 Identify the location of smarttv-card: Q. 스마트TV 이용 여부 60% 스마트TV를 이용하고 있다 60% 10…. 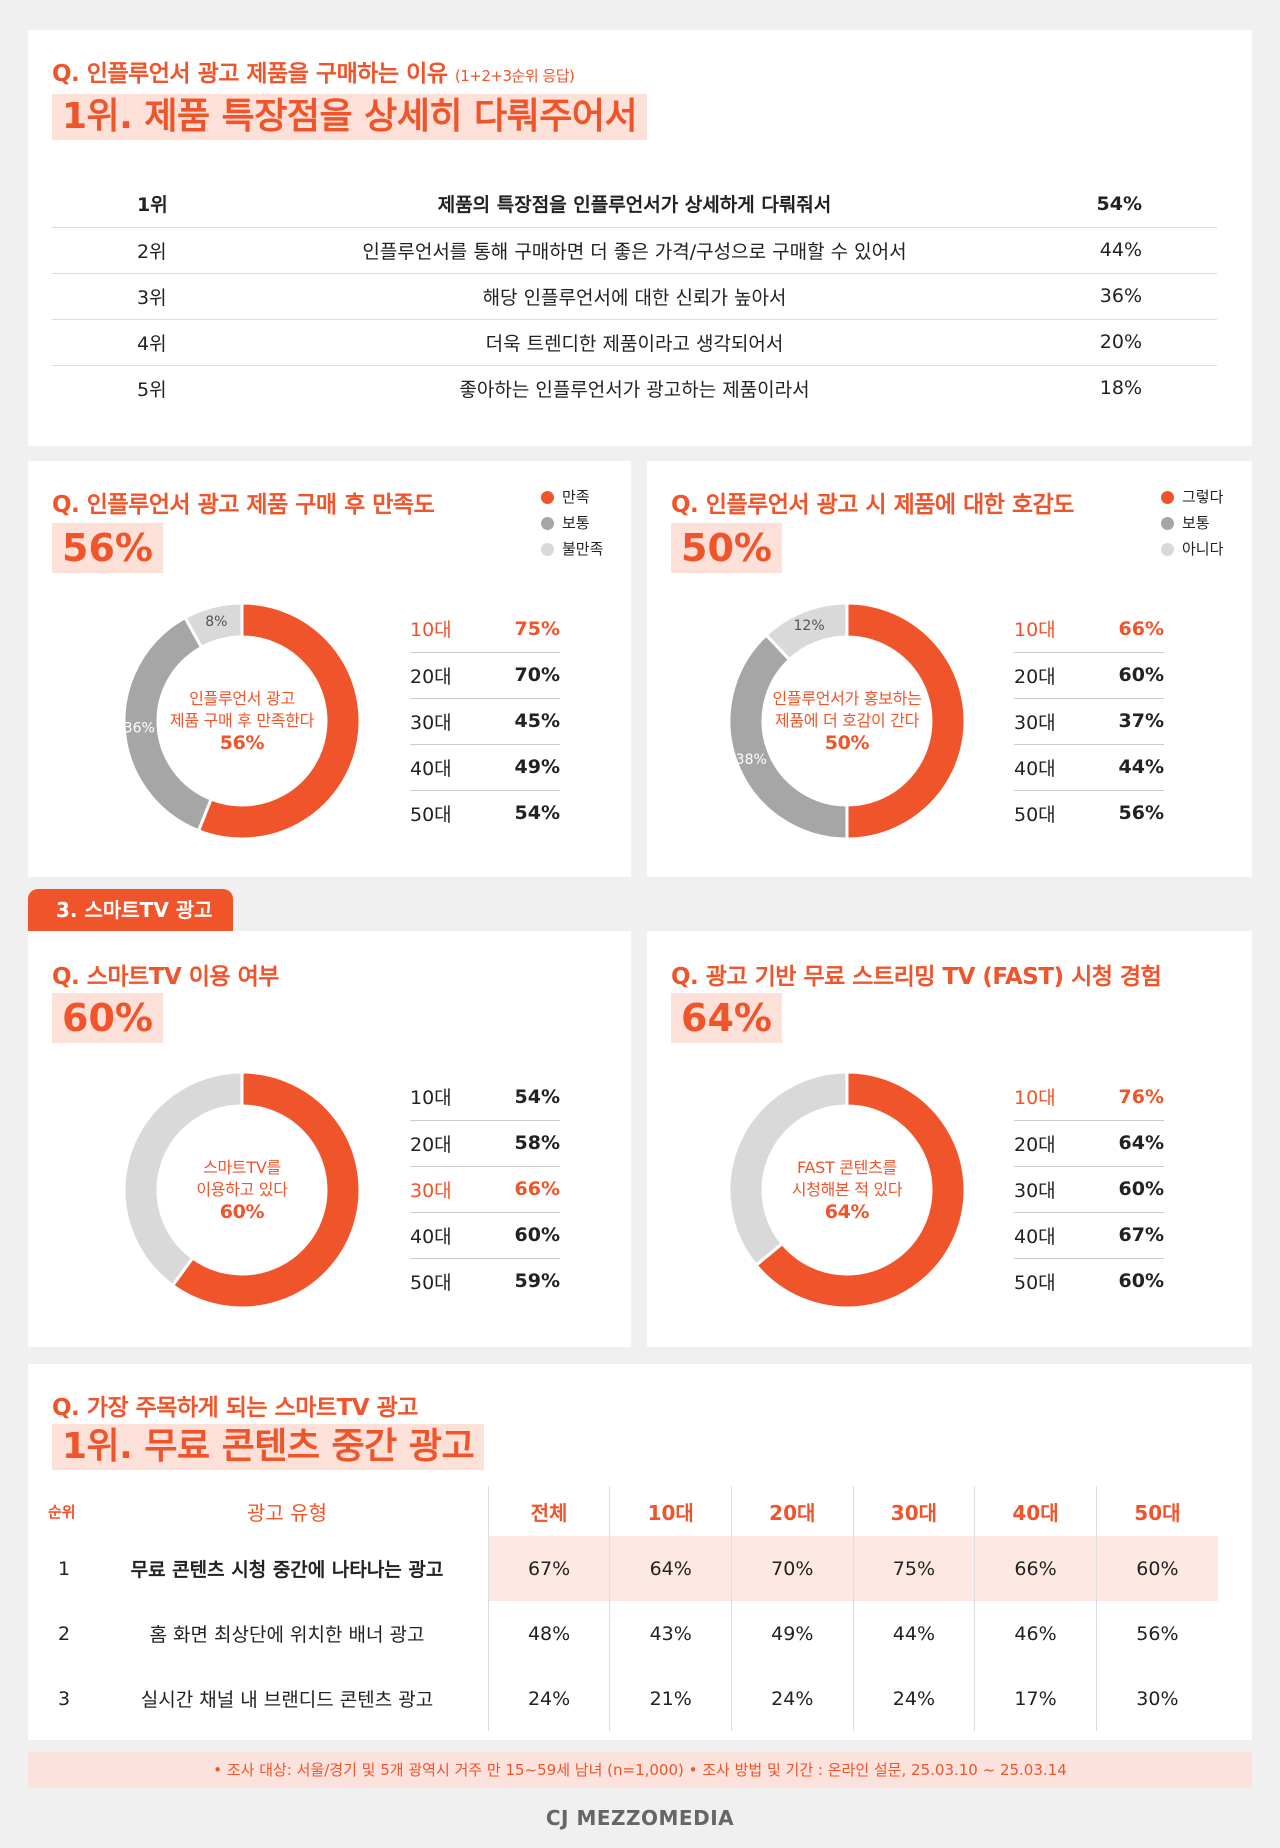
(329, 1139).